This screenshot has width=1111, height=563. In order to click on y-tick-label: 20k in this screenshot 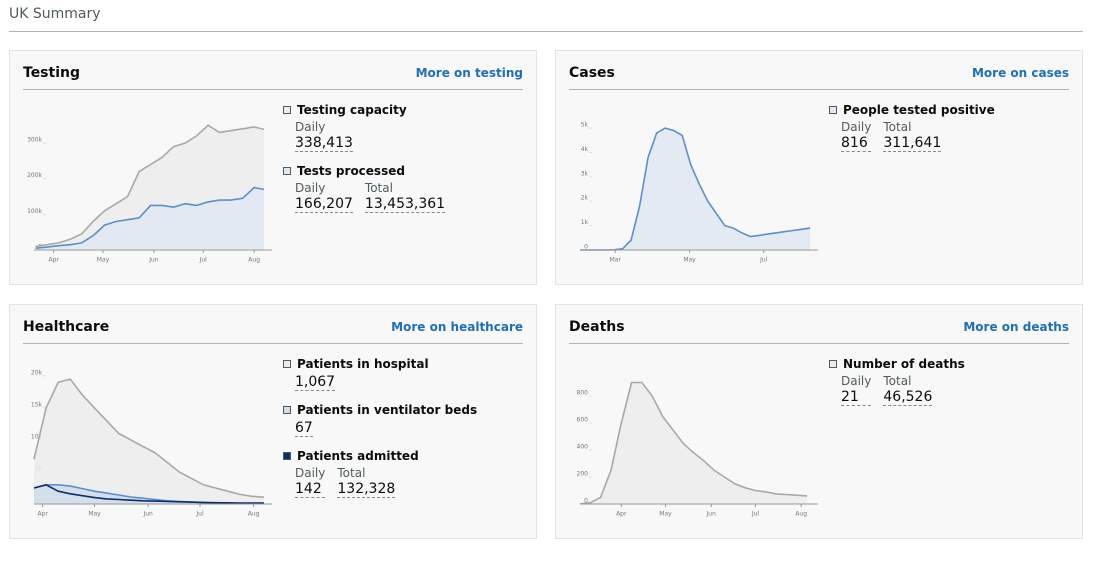, I will do `click(37, 372)`.